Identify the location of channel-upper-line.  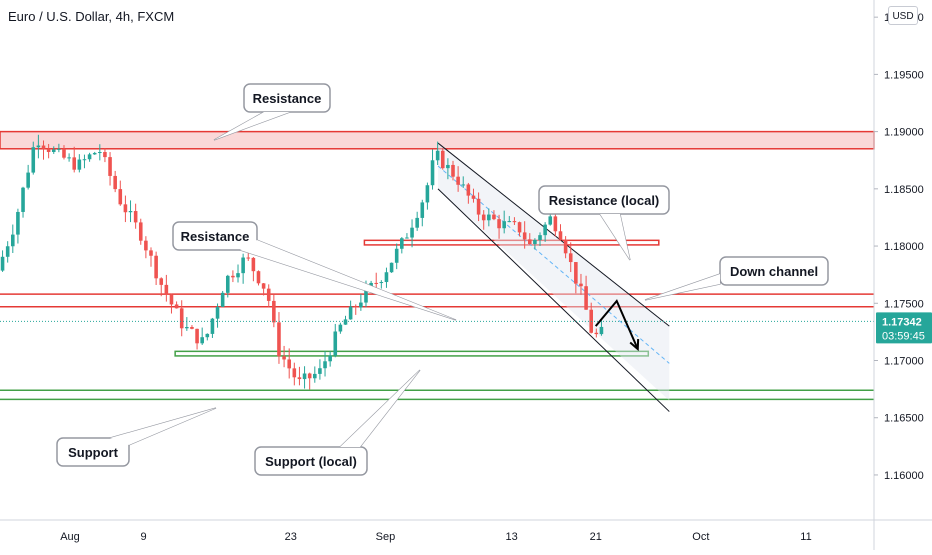
(553, 234).